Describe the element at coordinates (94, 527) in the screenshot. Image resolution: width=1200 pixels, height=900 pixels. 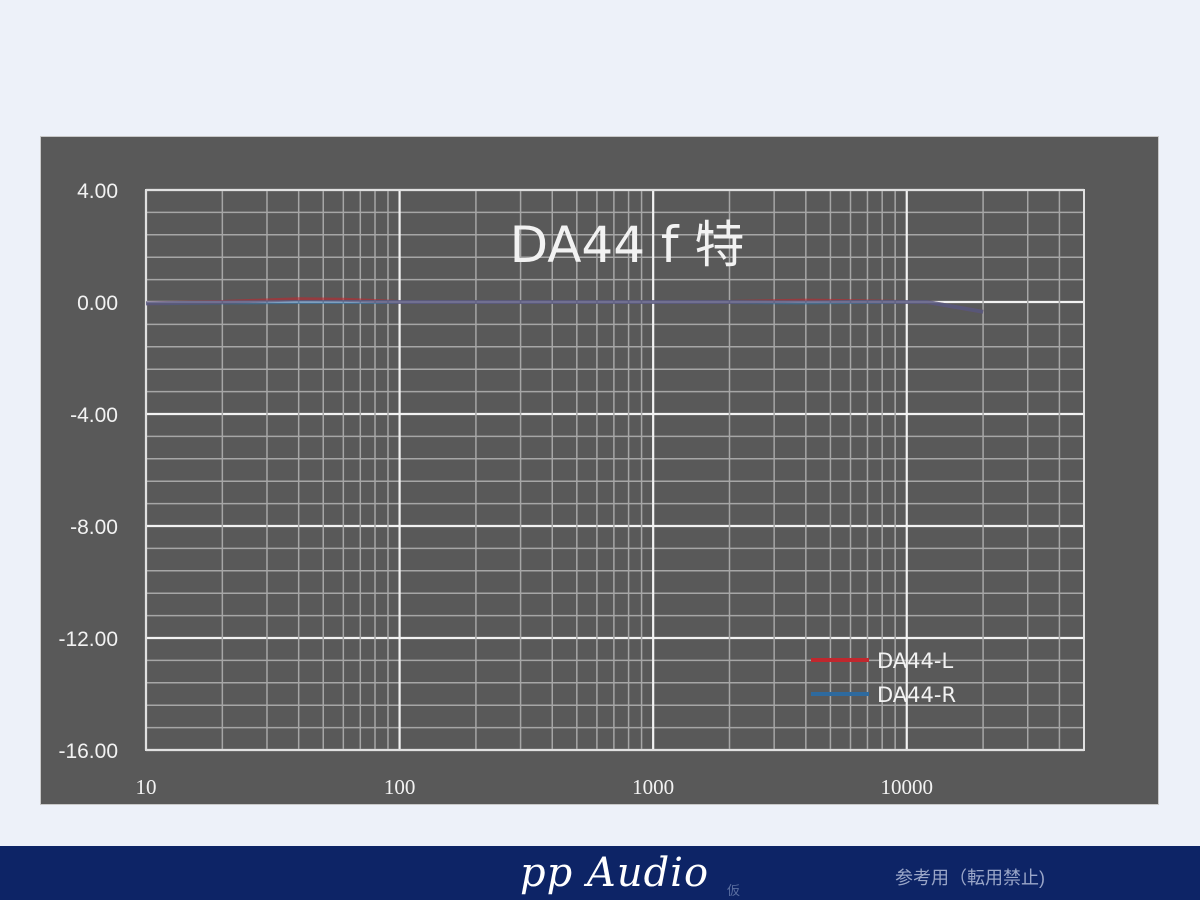
I see `y-tick-label: -8.00` at that location.